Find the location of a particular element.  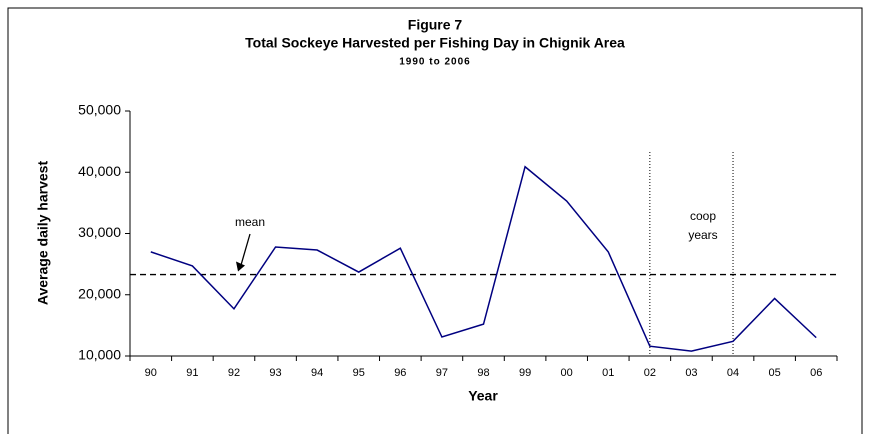

x-tick-label: 06 is located at coordinates (816, 373).